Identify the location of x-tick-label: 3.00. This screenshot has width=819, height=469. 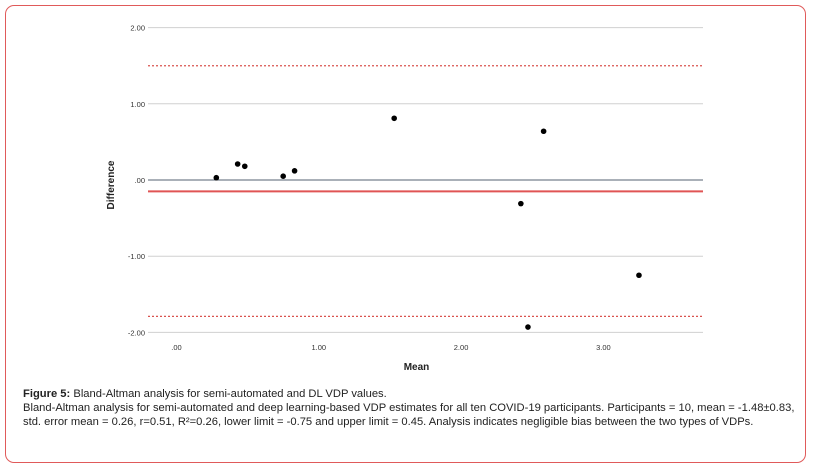
(603, 347).